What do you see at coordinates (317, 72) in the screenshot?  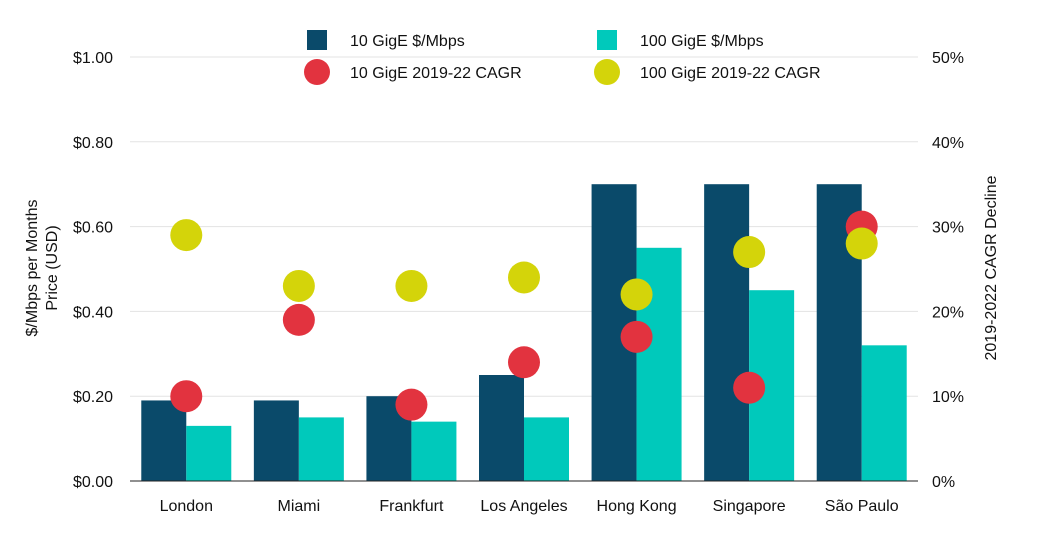 I see `legend-swatch-10gige-cagr` at bounding box center [317, 72].